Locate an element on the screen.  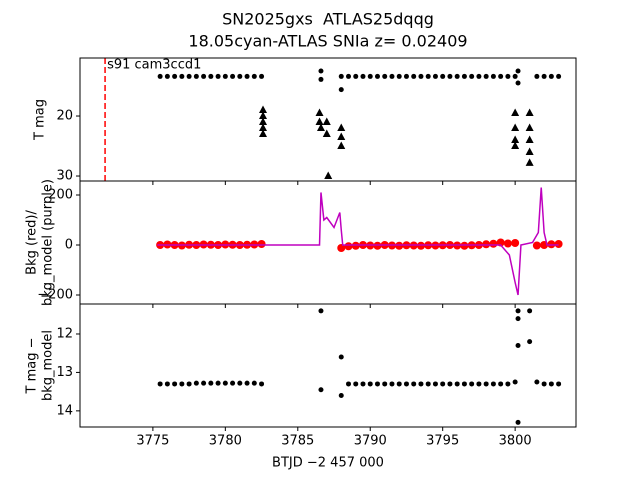
y-tick-label: 14 is located at coordinates (64, 410).